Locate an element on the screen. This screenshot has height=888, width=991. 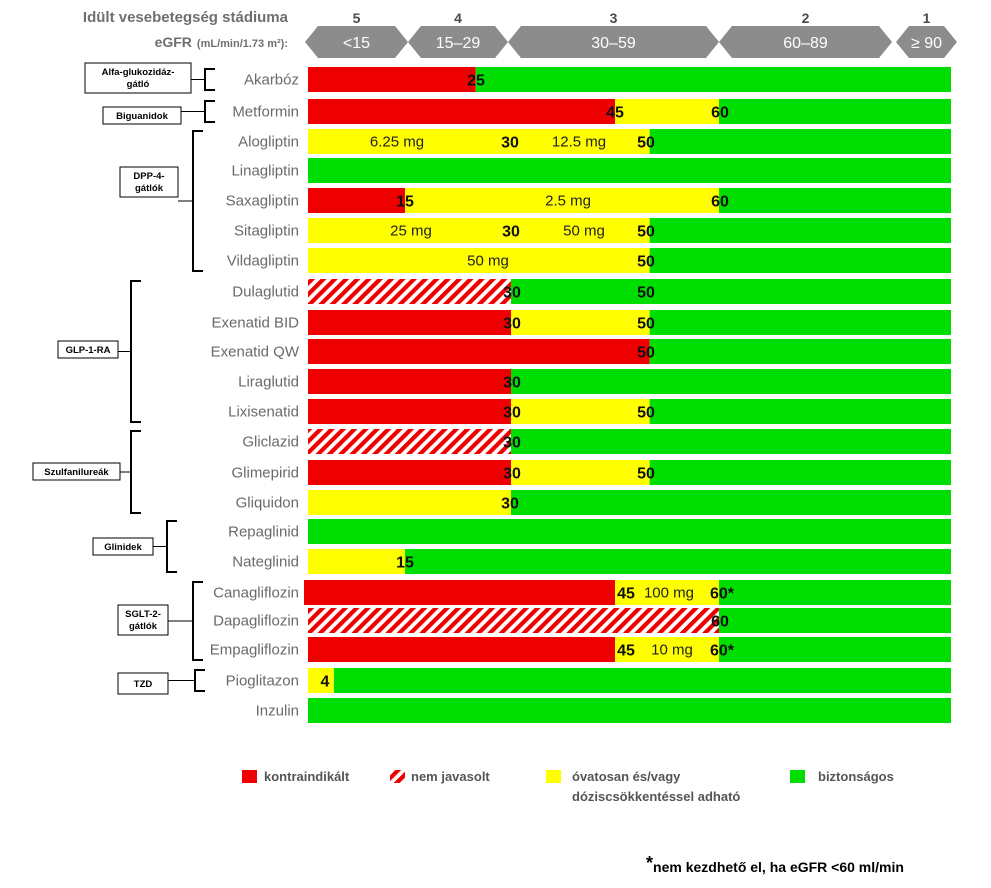
class-name-line2: gátló is located at coordinates (138, 84).